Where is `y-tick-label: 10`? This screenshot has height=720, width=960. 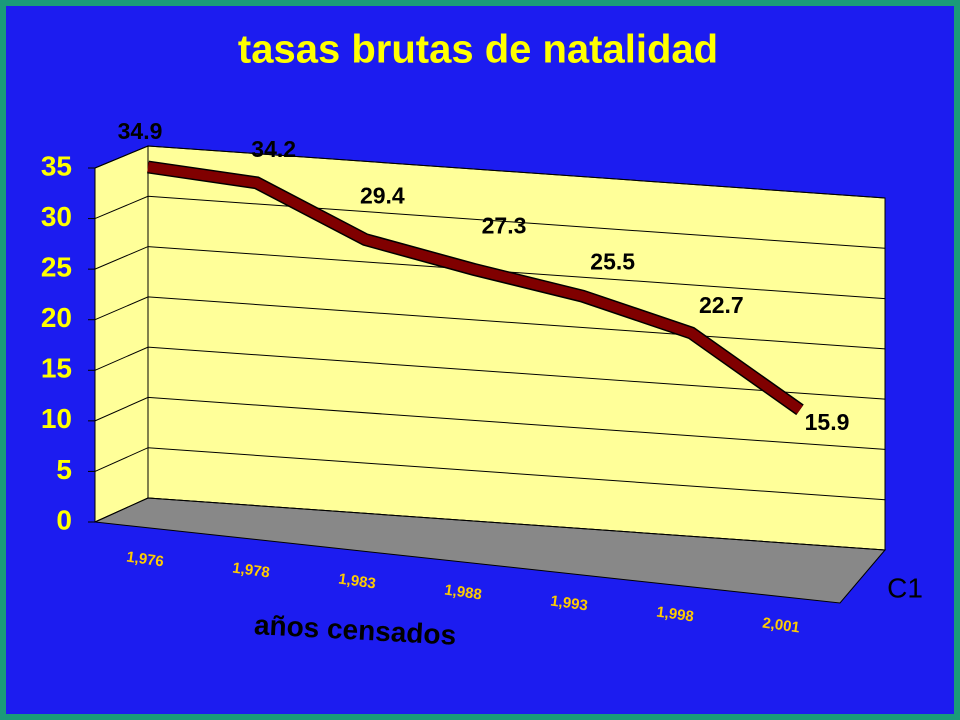 y-tick-label: 10 is located at coordinates (56, 418).